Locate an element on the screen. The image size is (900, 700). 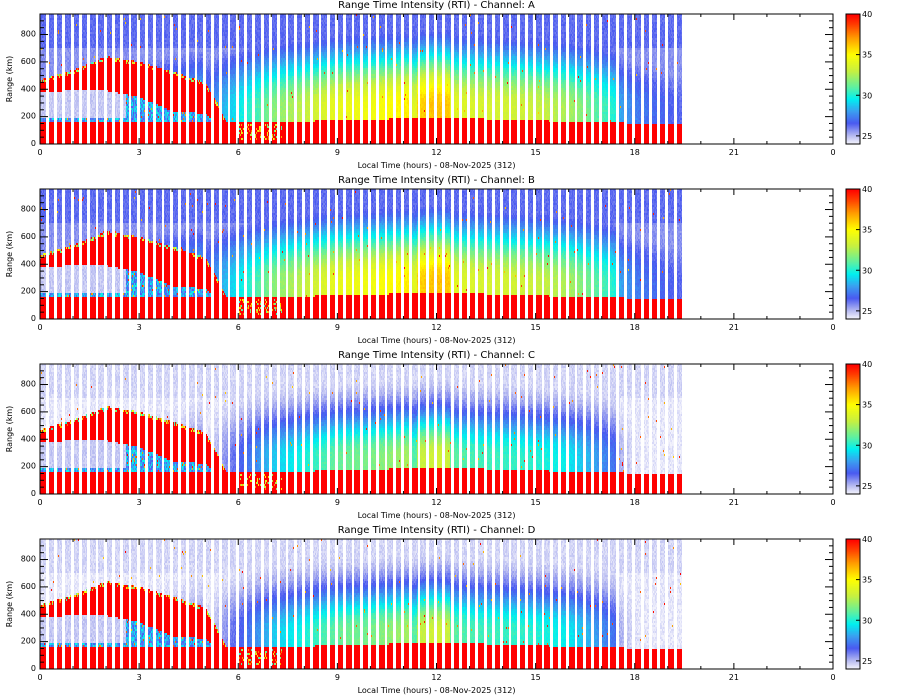
chart-title: Range Time Intensity (RTI) - Channel: B is located at coordinates (436, 180).